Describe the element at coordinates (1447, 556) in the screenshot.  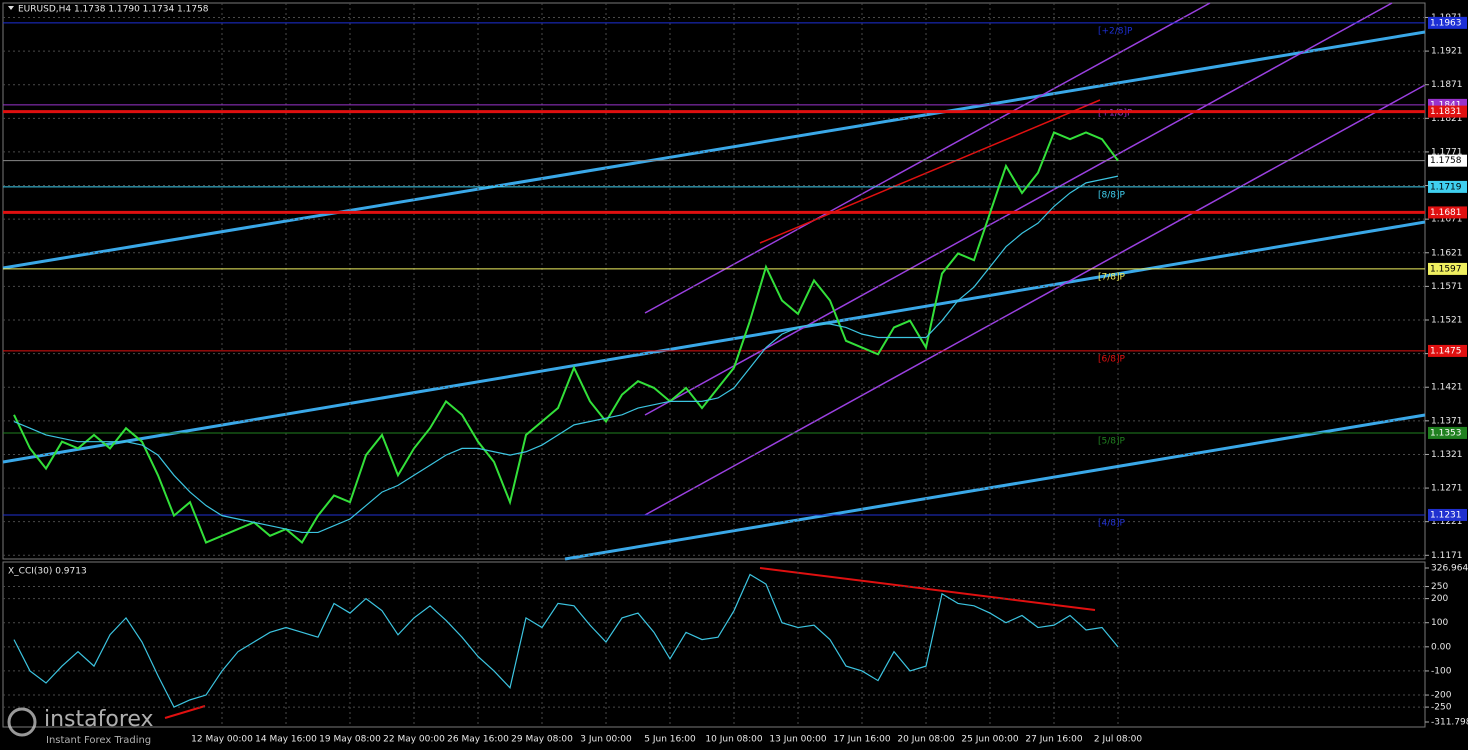
I see `y-tick-label: 1.1171` at that location.